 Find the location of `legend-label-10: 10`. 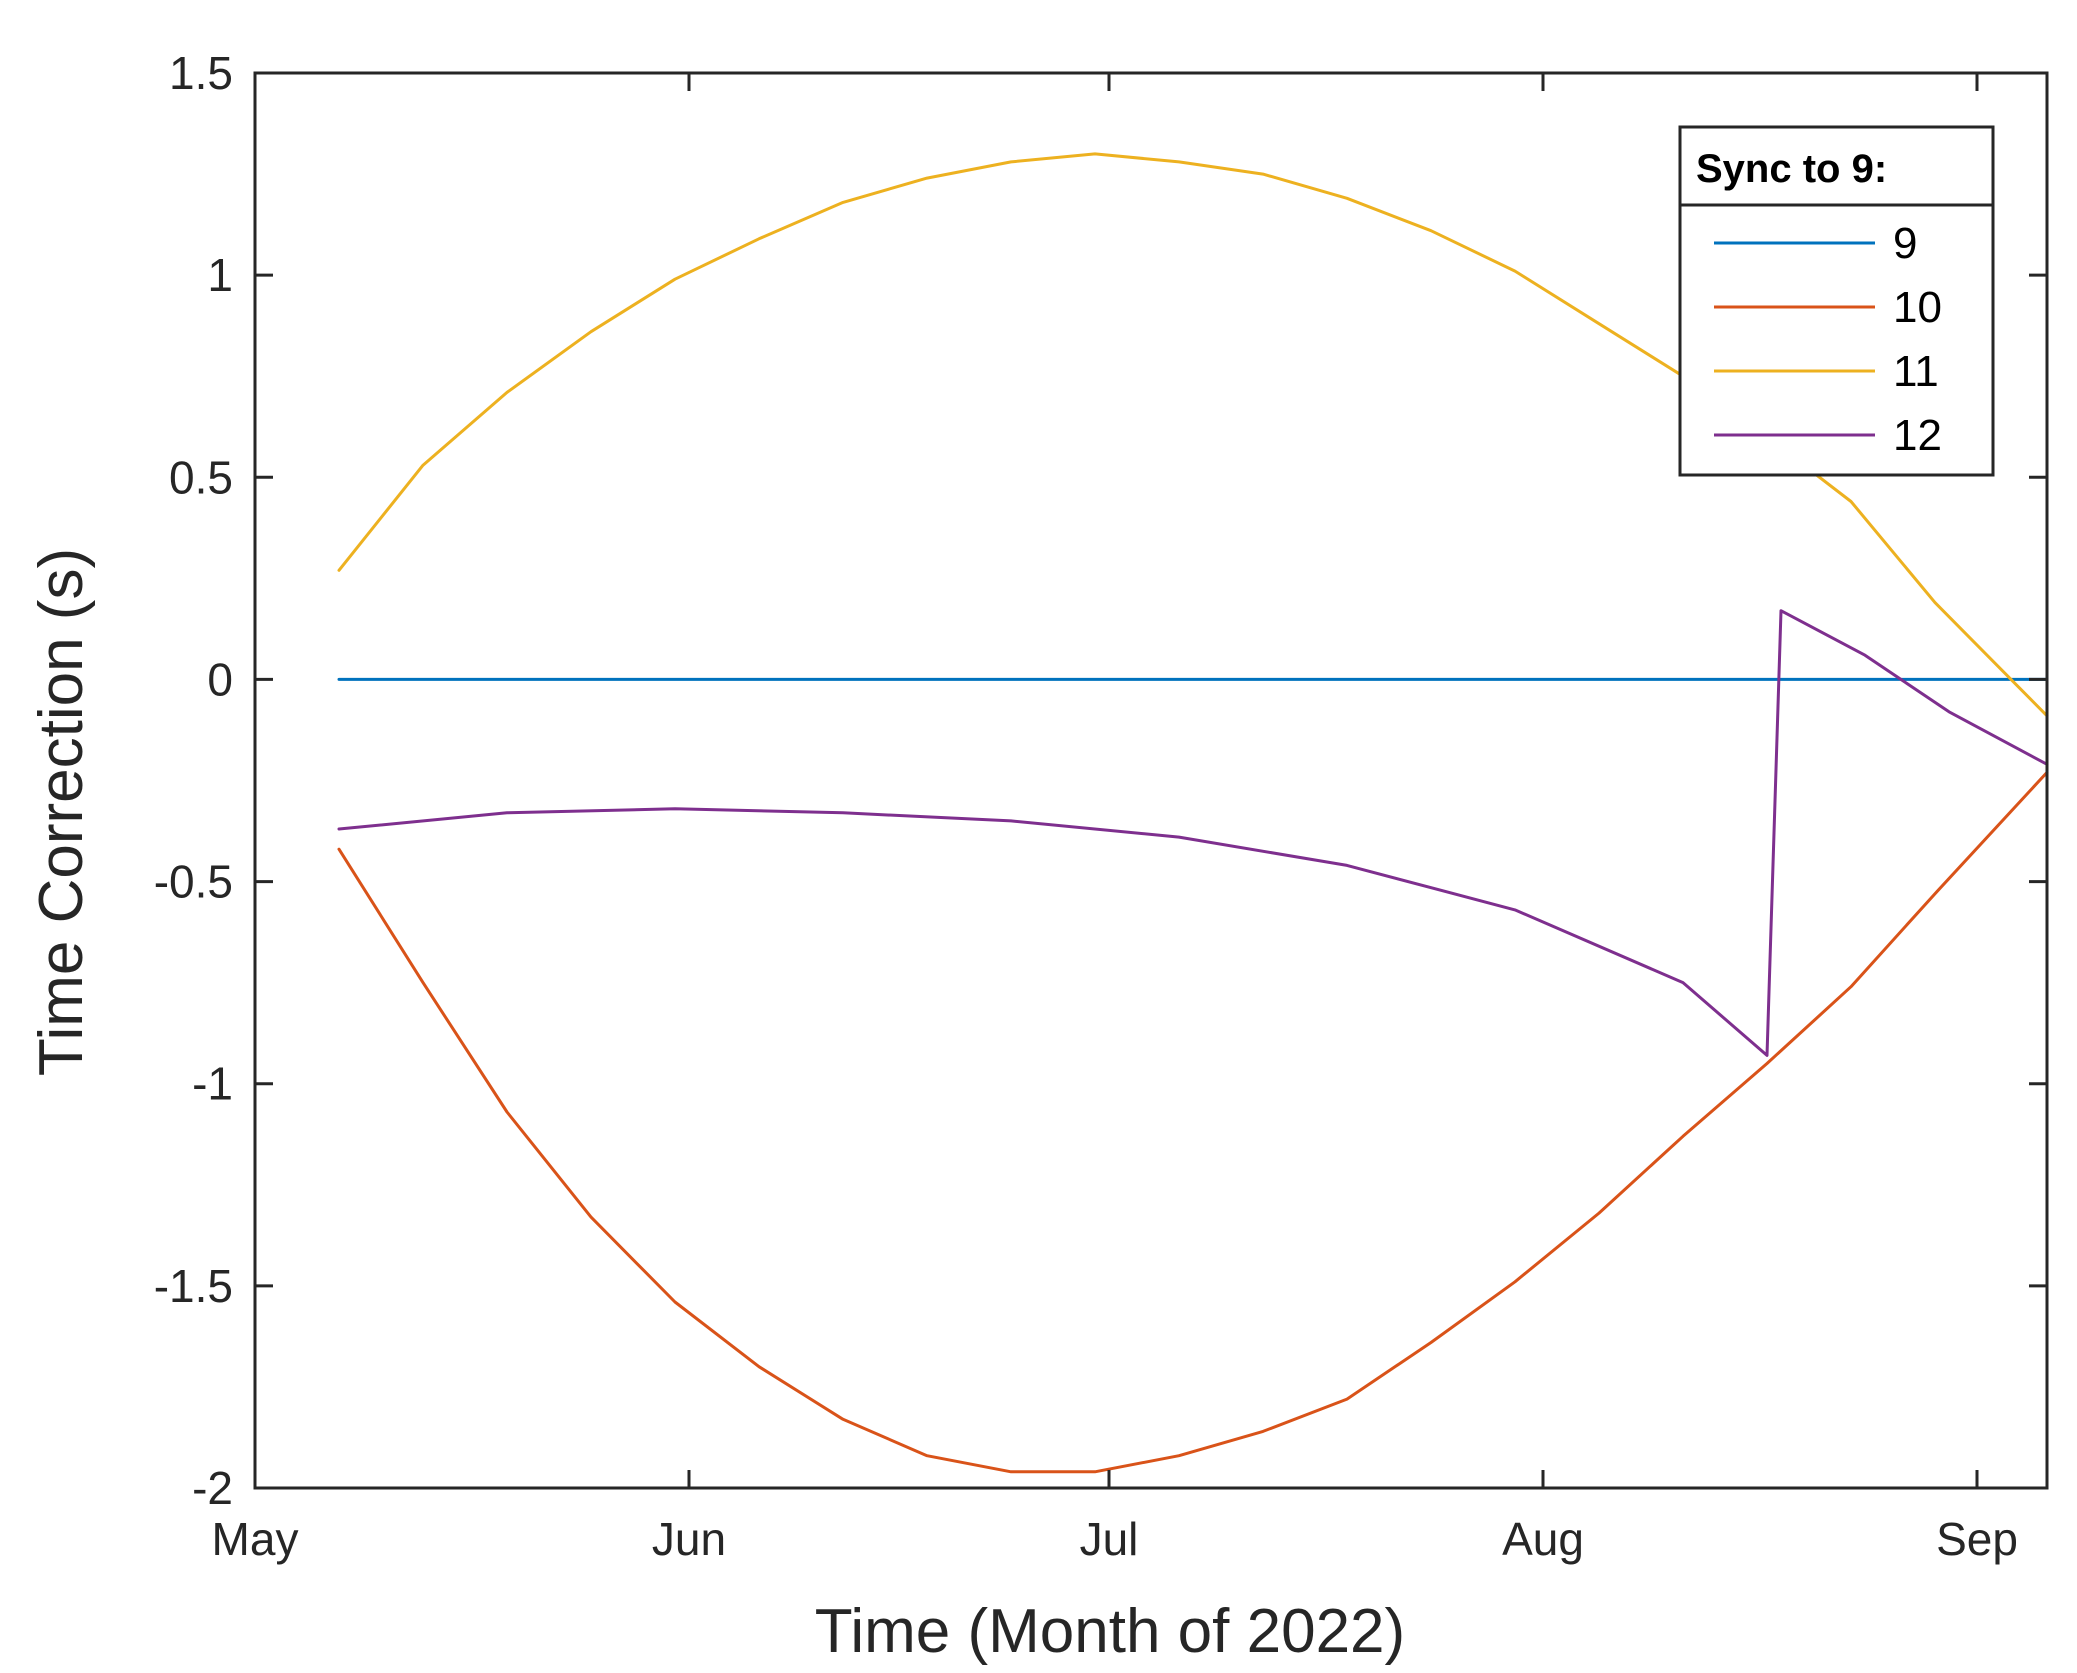

legend-label-10: 10 is located at coordinates (1917, 307).